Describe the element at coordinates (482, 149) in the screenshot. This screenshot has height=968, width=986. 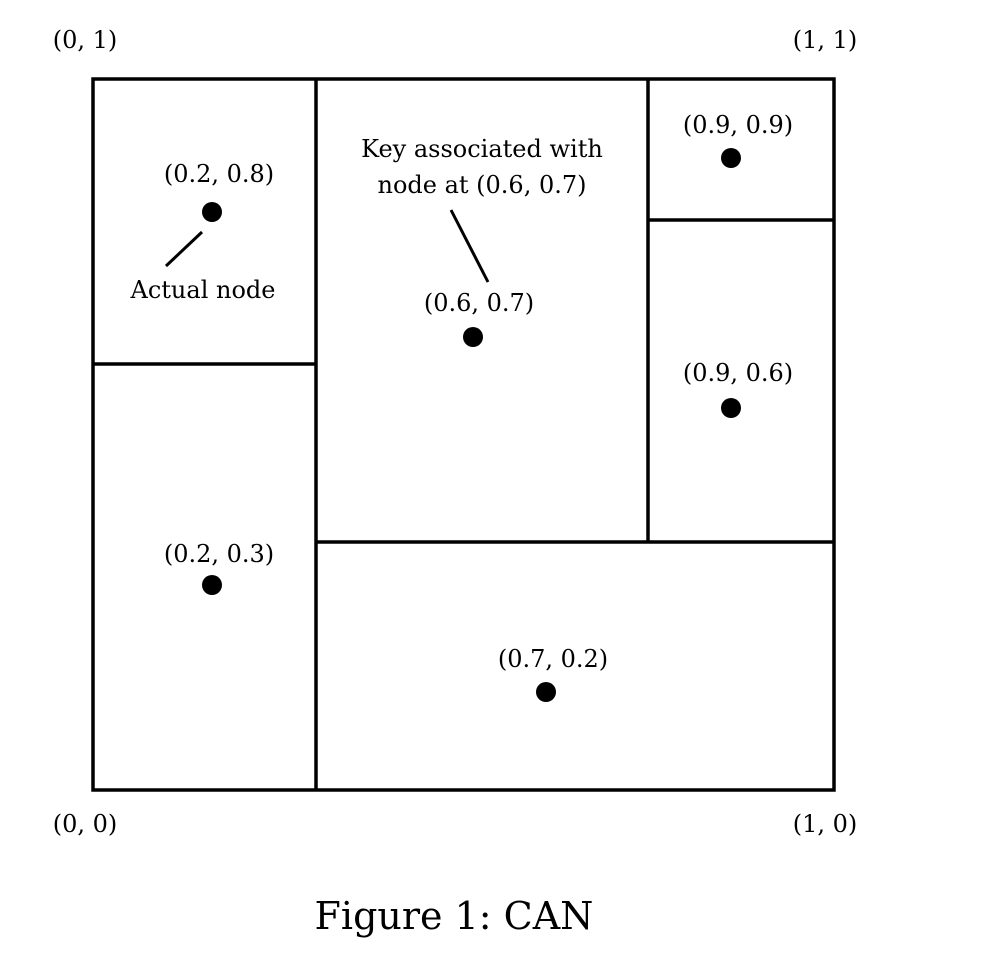
I see `key-annotation-line1: Key associated with` at that location.